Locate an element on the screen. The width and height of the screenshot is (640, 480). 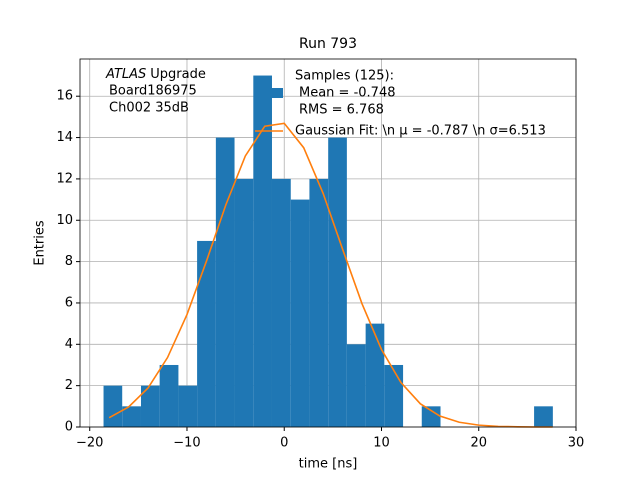
legend-label: RMS = 6.768 is located at coordinates (341, 110).